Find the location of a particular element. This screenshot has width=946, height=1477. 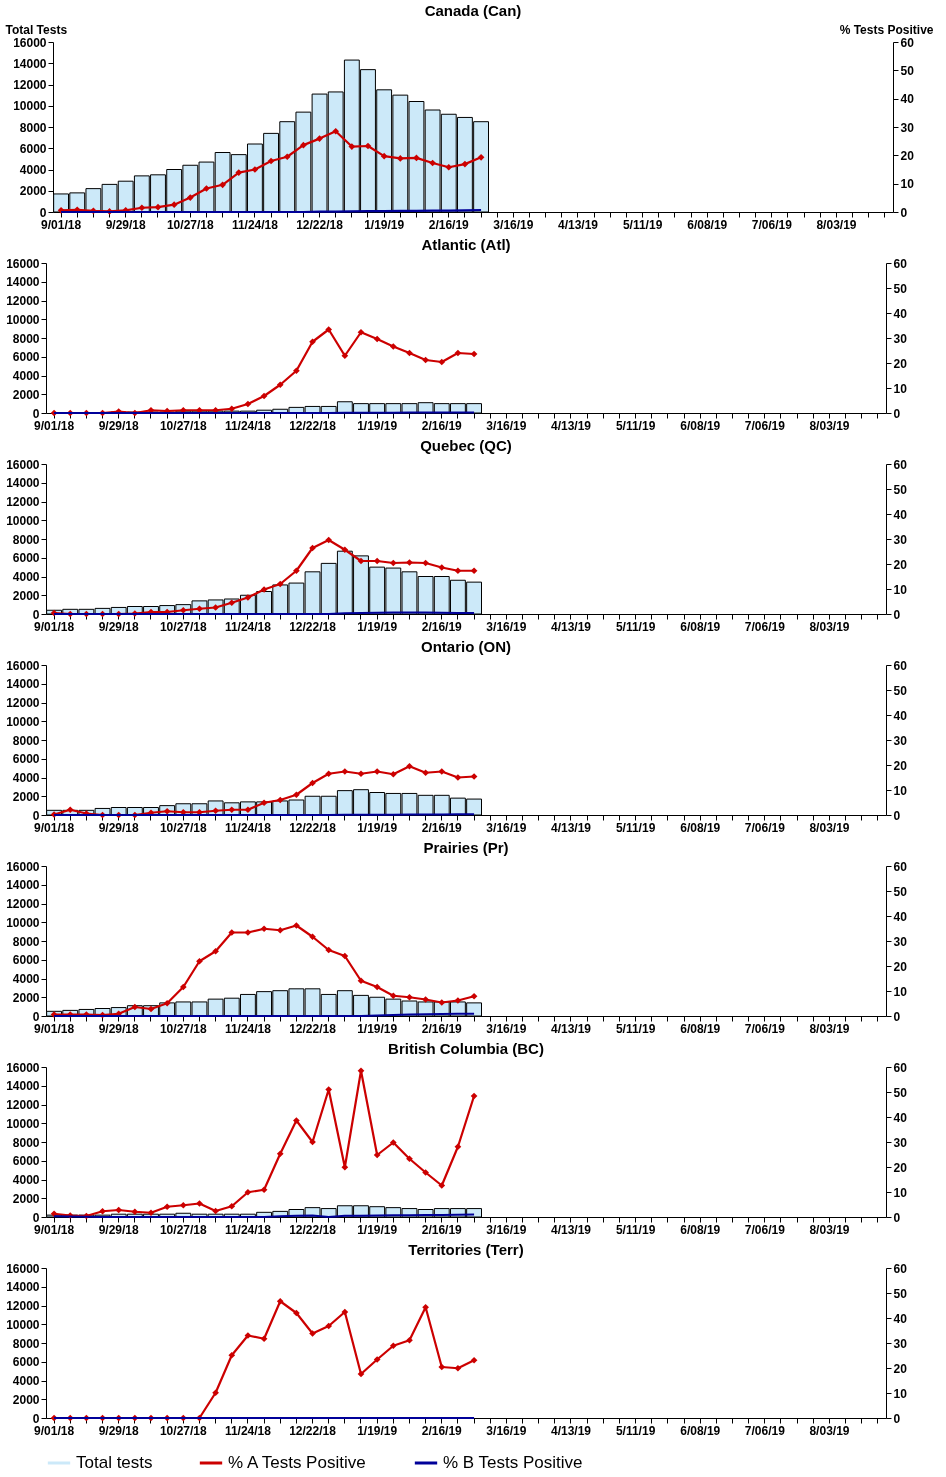

chart-title: Territories (Terr) is located at coordinates (466, 1249).